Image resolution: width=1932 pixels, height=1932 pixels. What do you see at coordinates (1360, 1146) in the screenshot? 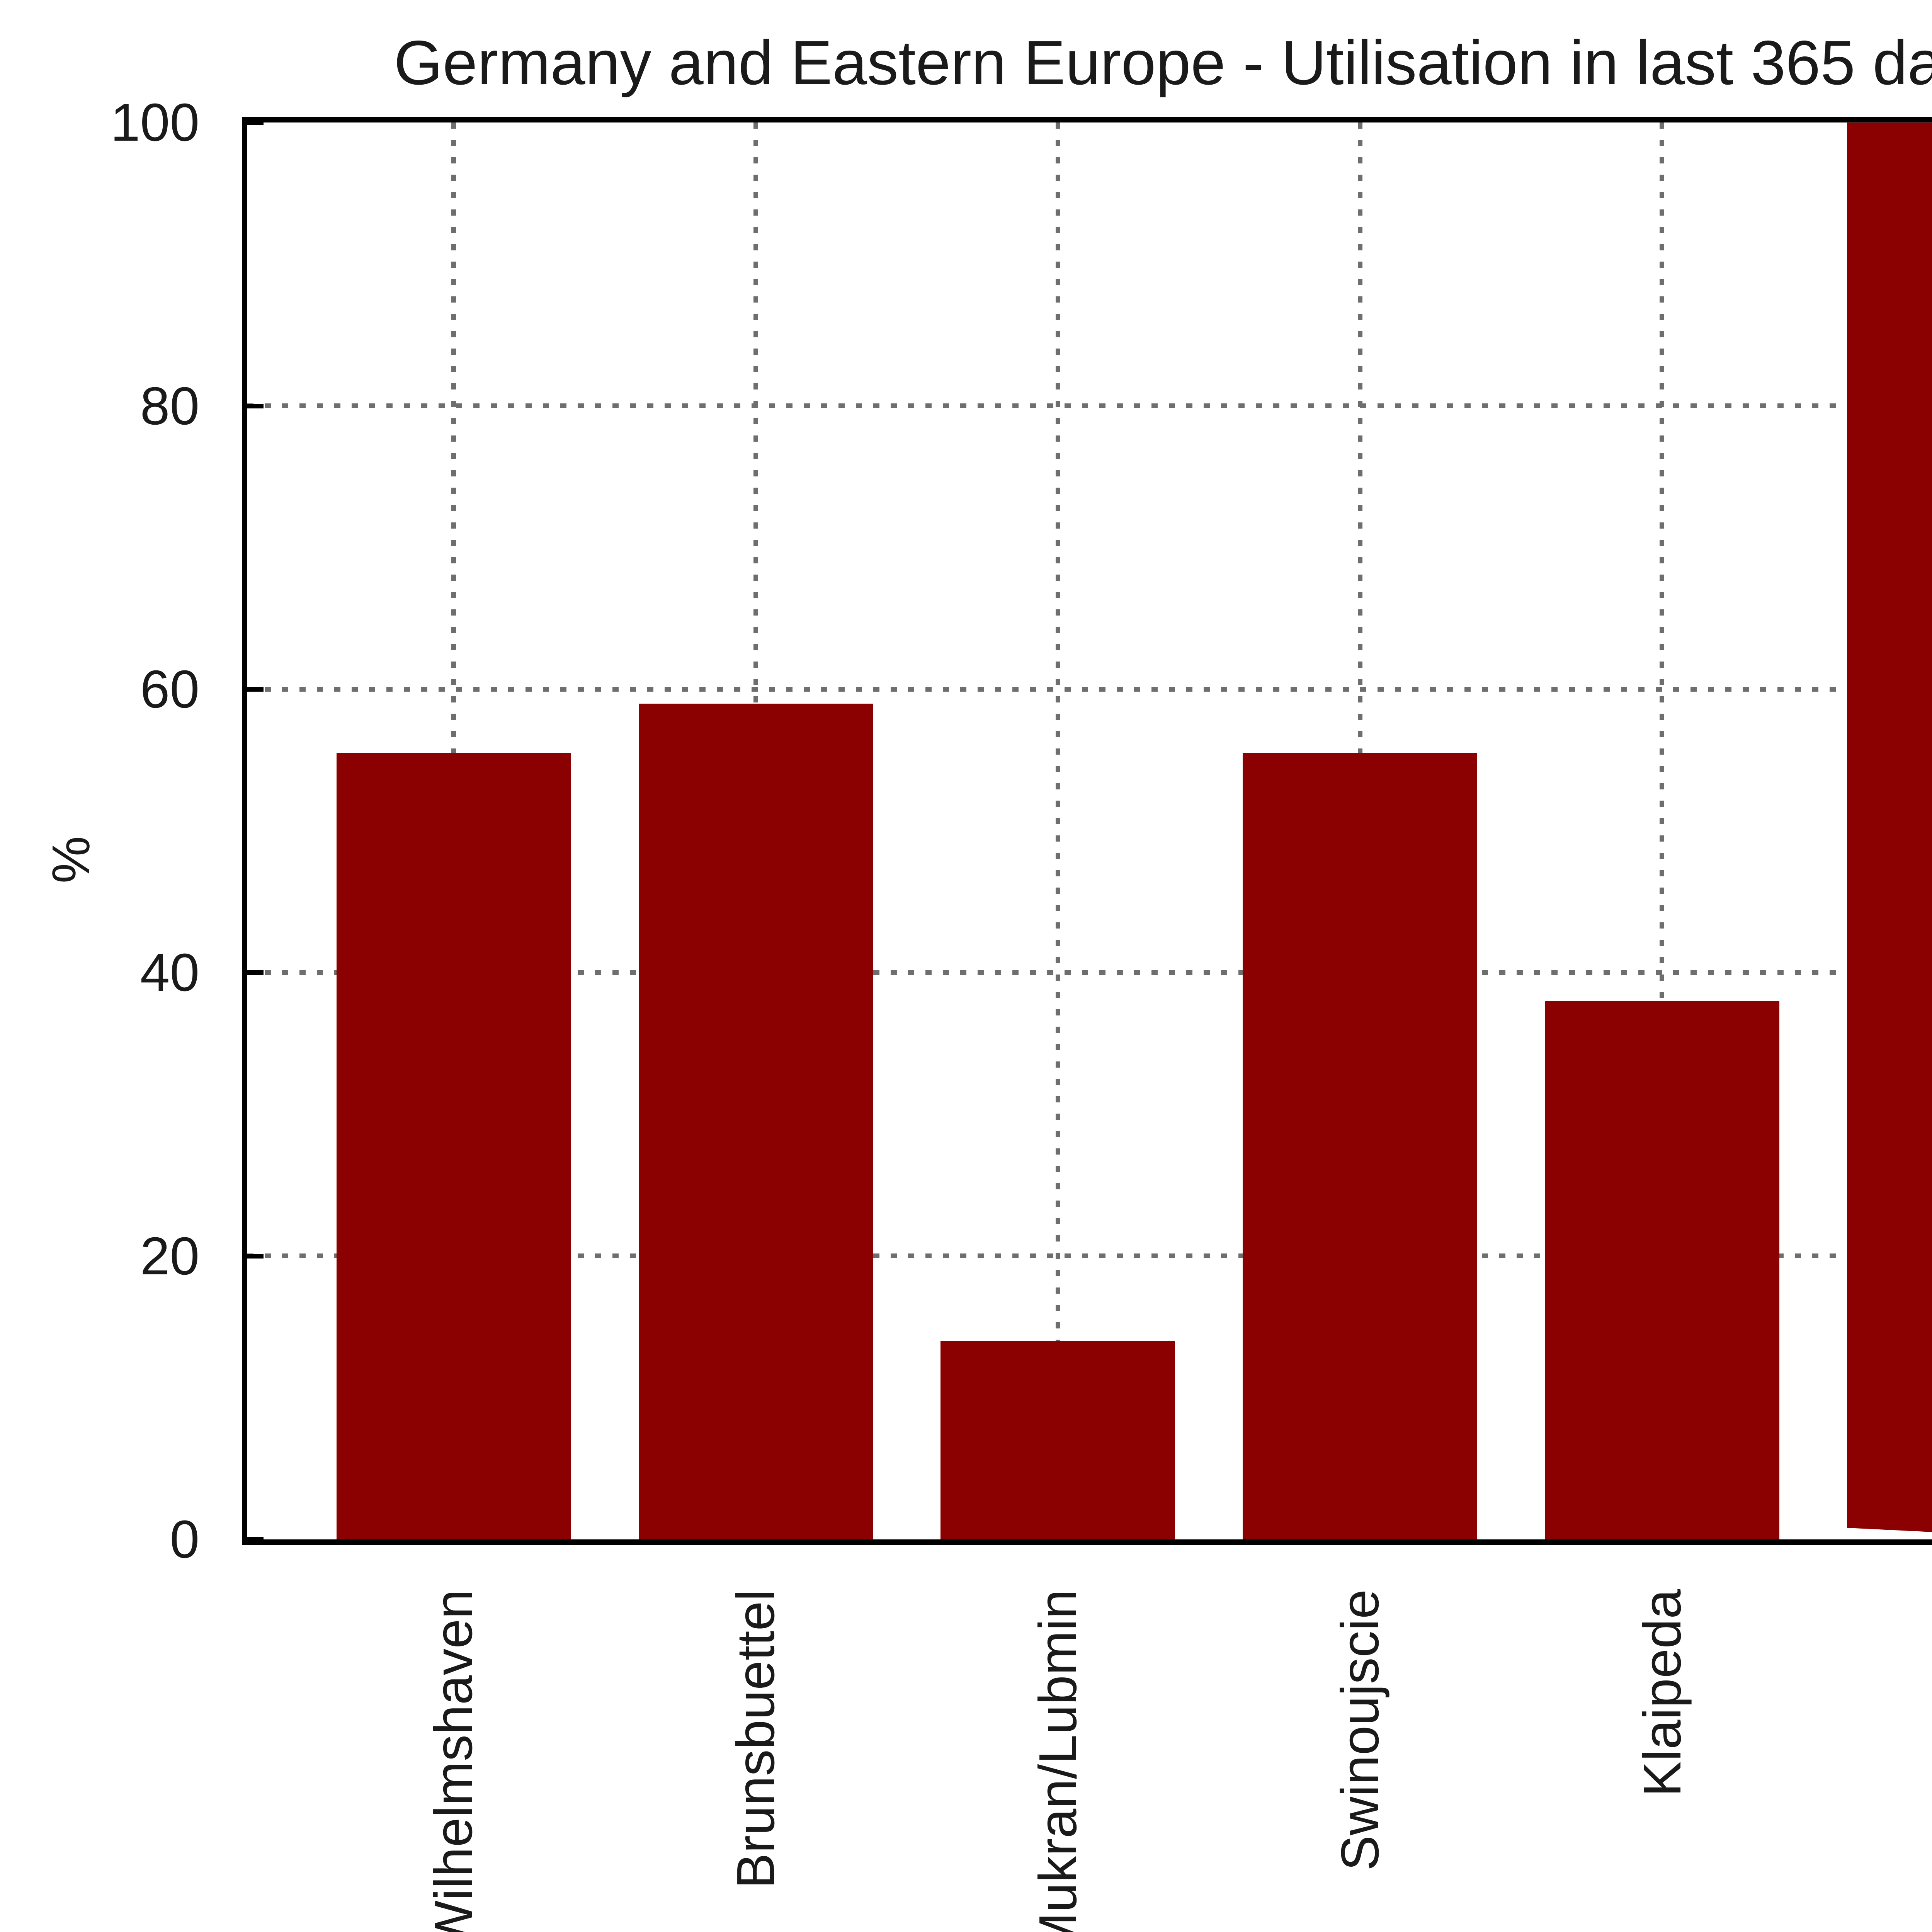
I see `bar-swinoujscie` at bounding box center [1360, 1146].